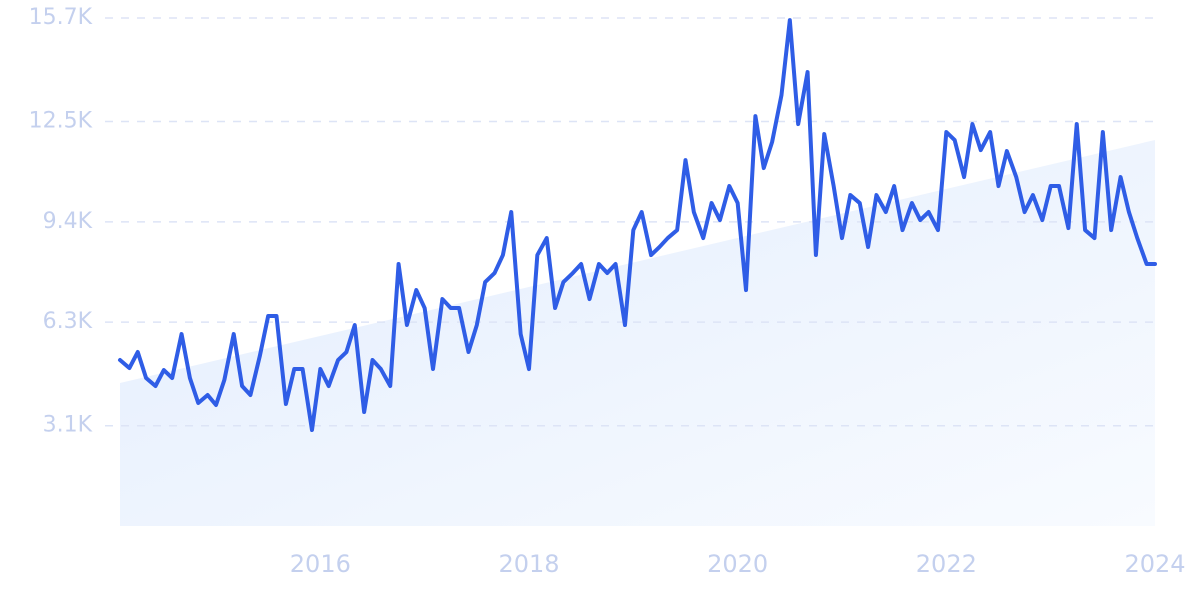  I want to click on x-tick-label: 2024, so click(1154, 564).